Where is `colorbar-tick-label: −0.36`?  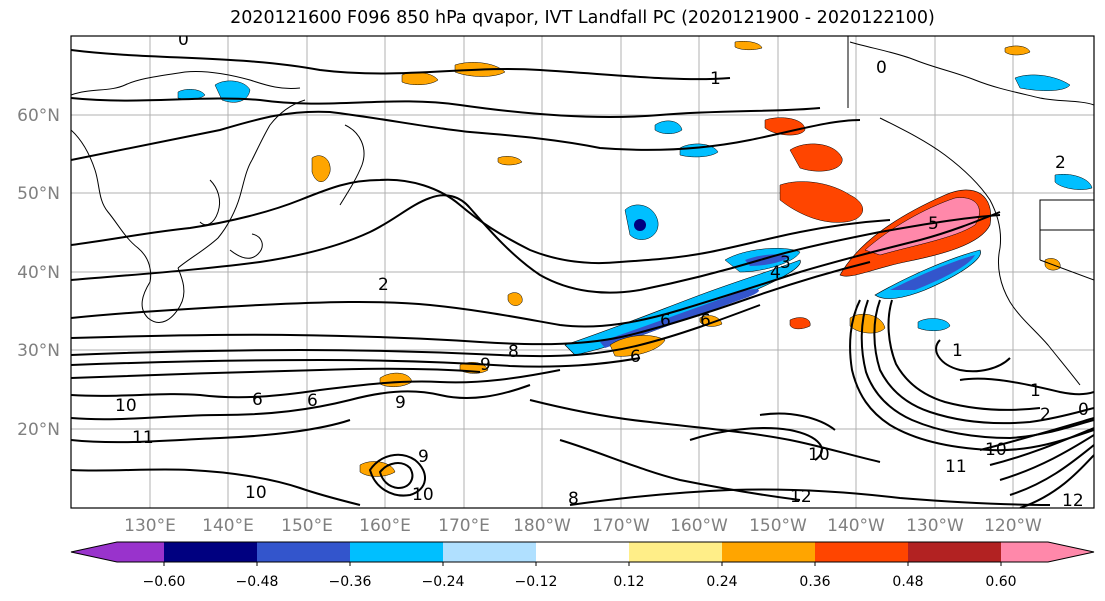
colorbar-tick-label: −0.36 is located at coordinates (350, 582).